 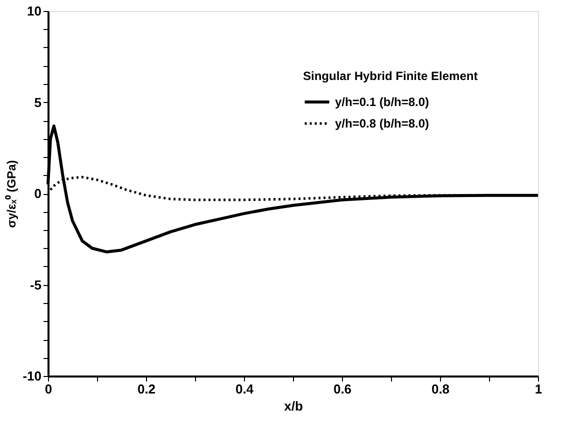 I want to click on y-tick-label: 5, so click(x=38, y=102).